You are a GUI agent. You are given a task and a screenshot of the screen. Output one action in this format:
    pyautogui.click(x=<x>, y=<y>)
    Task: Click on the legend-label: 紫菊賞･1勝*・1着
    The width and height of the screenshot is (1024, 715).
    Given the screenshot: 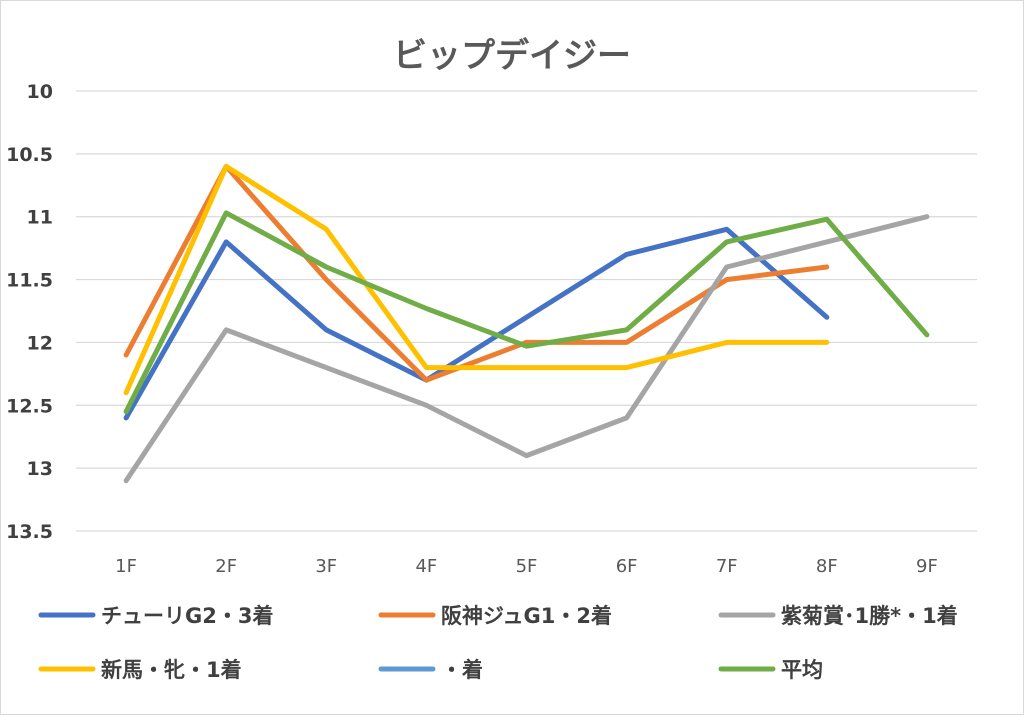 What is the action you would take?
    pyautogui.click(x=869, y=616)
    